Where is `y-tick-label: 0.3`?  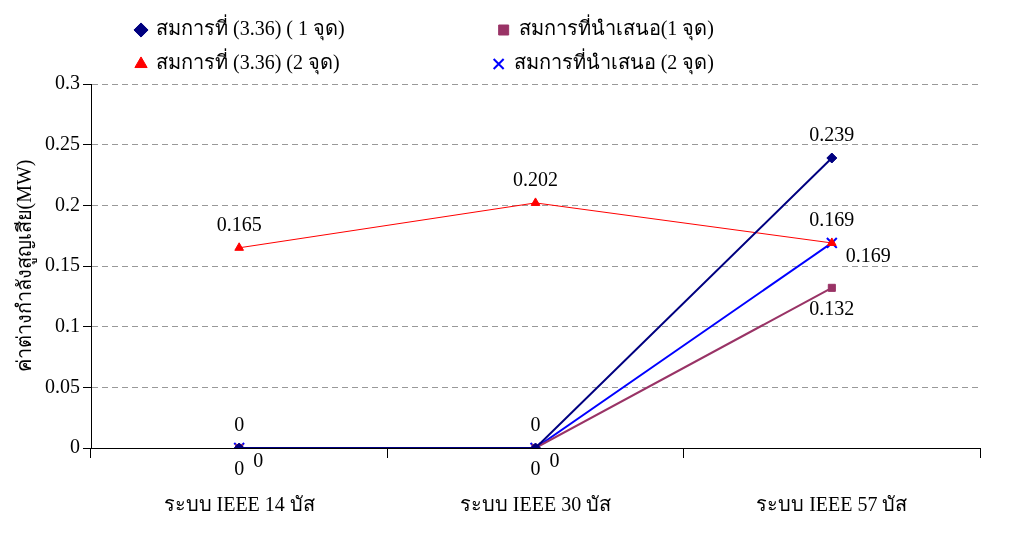 y-tick-label: 0.3 is located at coordinates (67, 82).